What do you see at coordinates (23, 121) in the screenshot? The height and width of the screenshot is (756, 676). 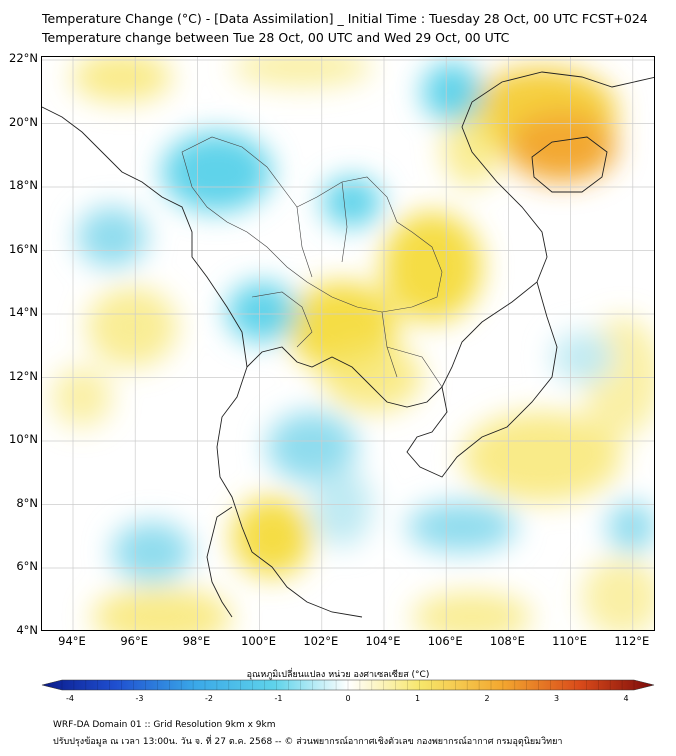 I see `latitude-label: 20°N` at bounding box center [23, 121].